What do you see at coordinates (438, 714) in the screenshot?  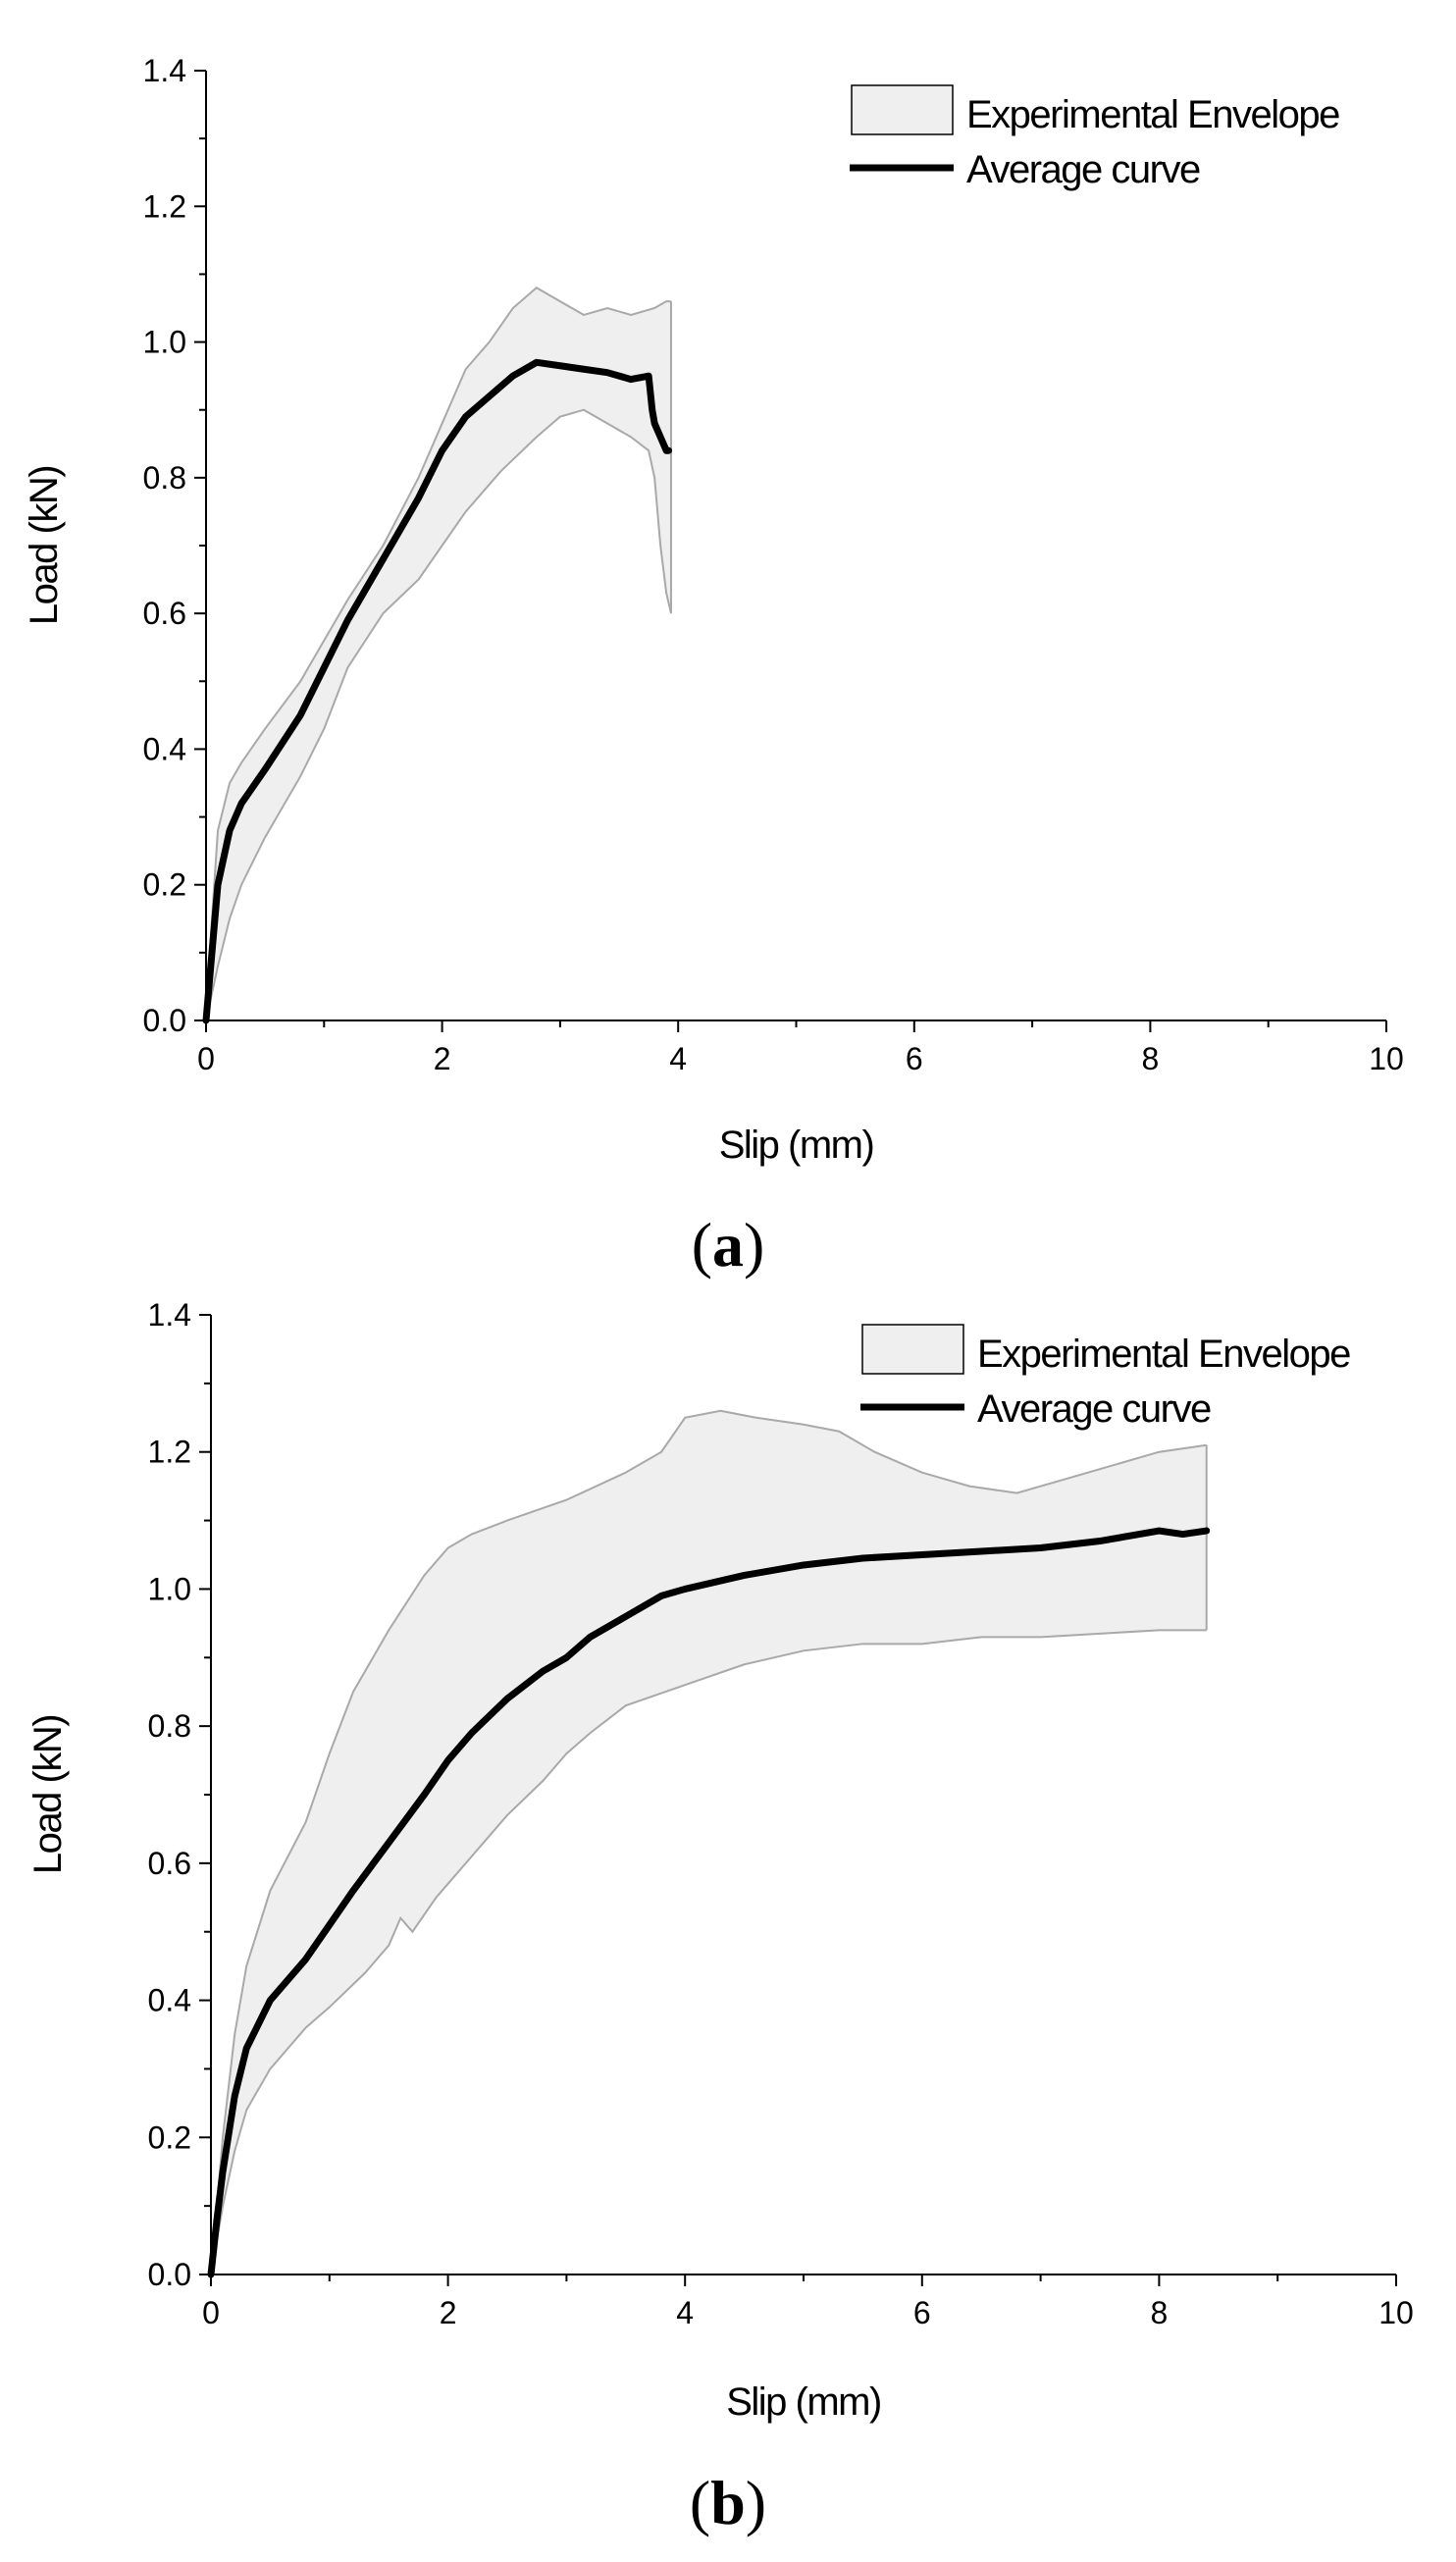 I see `chart-a-envelope-lower` at bounding box center [438, 714].